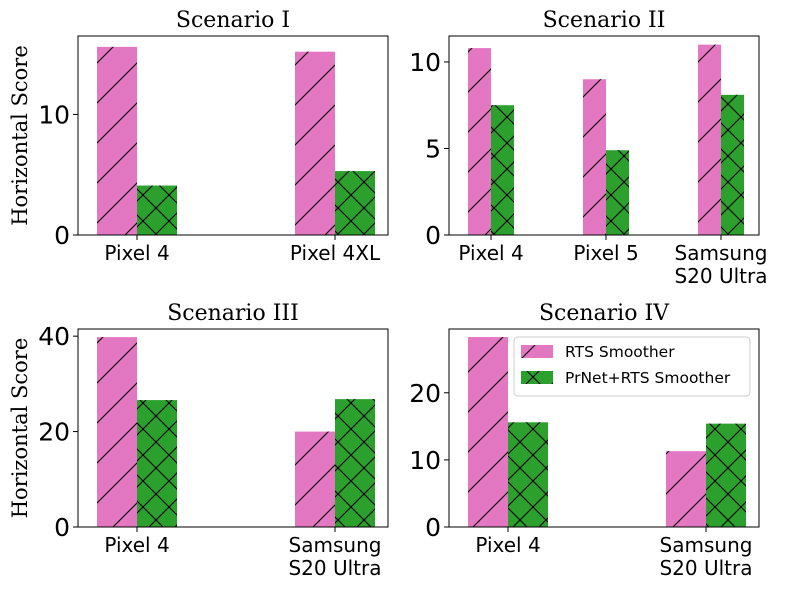  I want to click on x-tick-label: Pixel 5, so click(605, 253).